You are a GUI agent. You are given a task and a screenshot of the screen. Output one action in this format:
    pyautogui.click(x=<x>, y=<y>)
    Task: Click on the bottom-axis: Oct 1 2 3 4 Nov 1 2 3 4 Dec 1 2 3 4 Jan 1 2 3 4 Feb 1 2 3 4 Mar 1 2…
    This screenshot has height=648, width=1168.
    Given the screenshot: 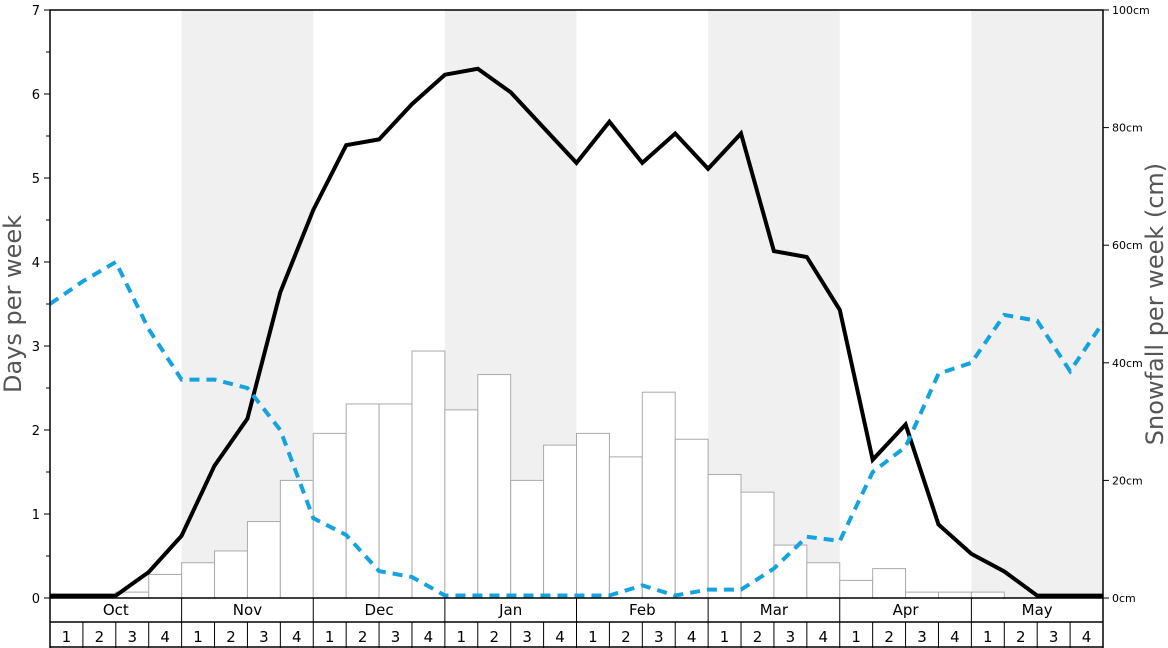 What is the action you would take?
    pyautogui.click(x=576, y=623)
    